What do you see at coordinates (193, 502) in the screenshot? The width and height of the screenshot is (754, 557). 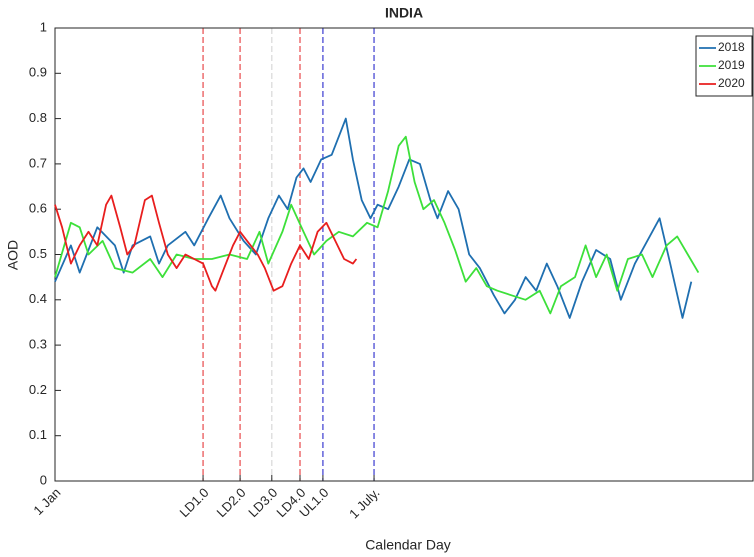 I see `x-tick-label: LD1.0` at bounding box center [193, 502].